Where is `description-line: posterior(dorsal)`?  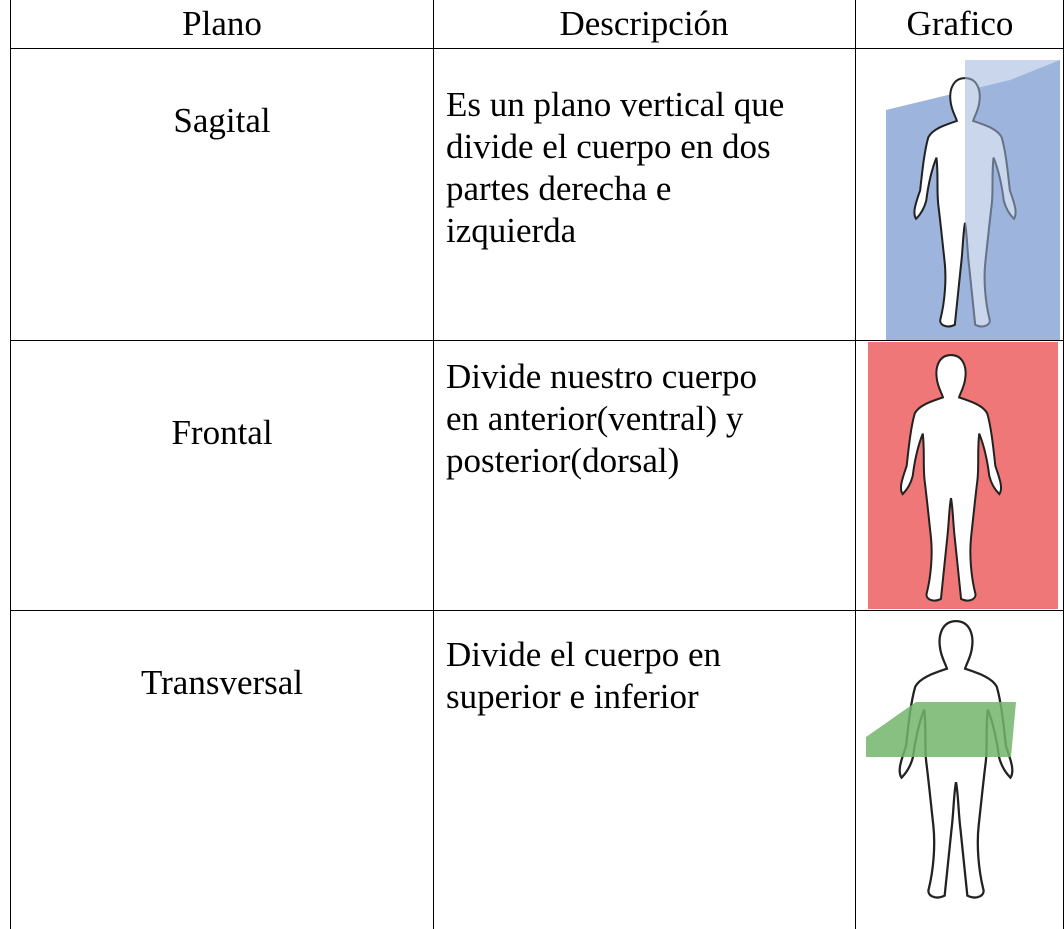 description-line: posterior(dorsal) is located at coordinates (563, 460).